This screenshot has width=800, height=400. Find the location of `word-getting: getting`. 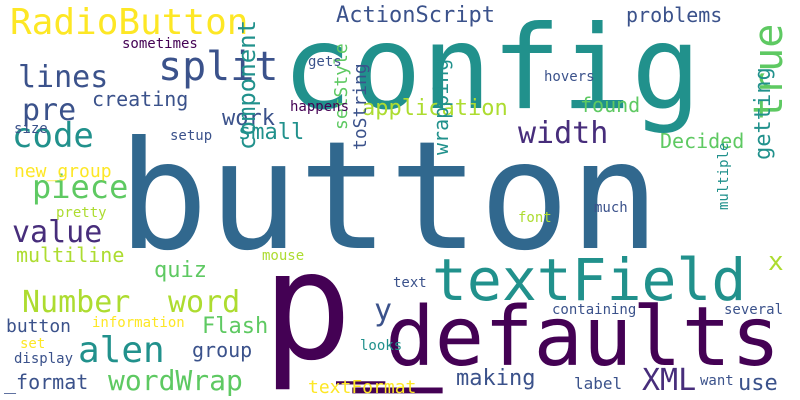

word-getting: getting is located at coordinates (763, 113).